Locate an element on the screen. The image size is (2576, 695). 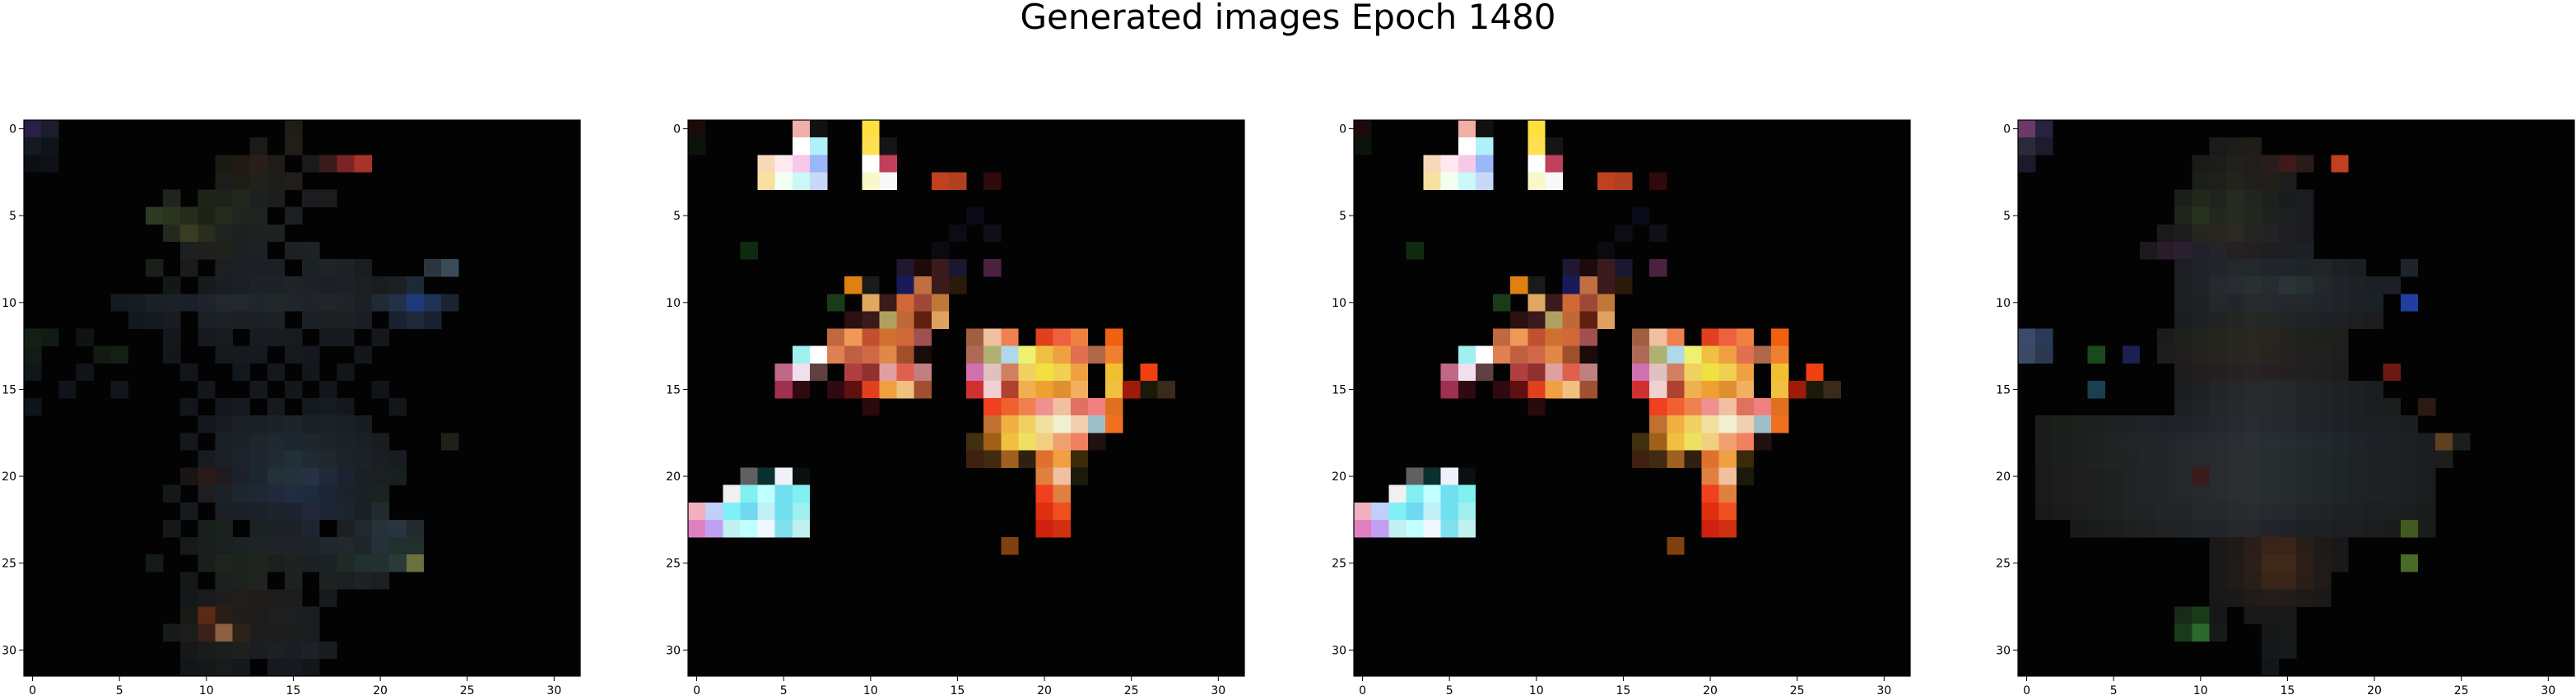
x-tick-label: 10 is located at coordinates (206, 689).